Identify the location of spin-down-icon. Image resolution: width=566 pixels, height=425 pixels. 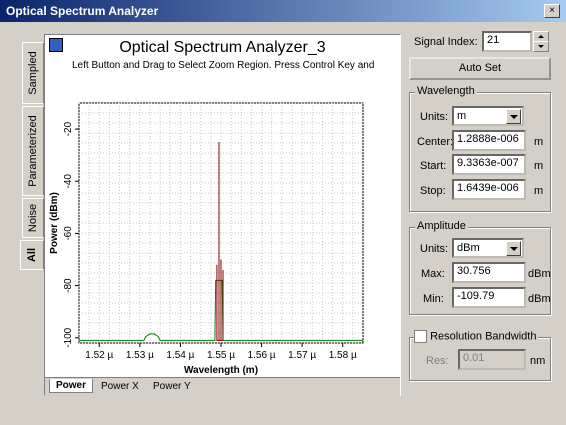
(541, 46).